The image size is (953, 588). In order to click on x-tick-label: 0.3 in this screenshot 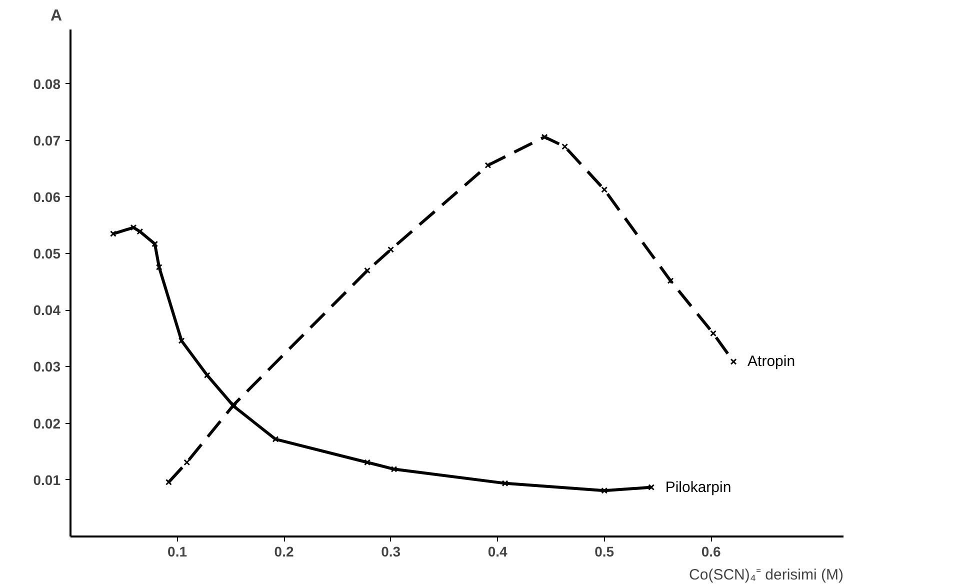, I will do `click(391, 552)`.